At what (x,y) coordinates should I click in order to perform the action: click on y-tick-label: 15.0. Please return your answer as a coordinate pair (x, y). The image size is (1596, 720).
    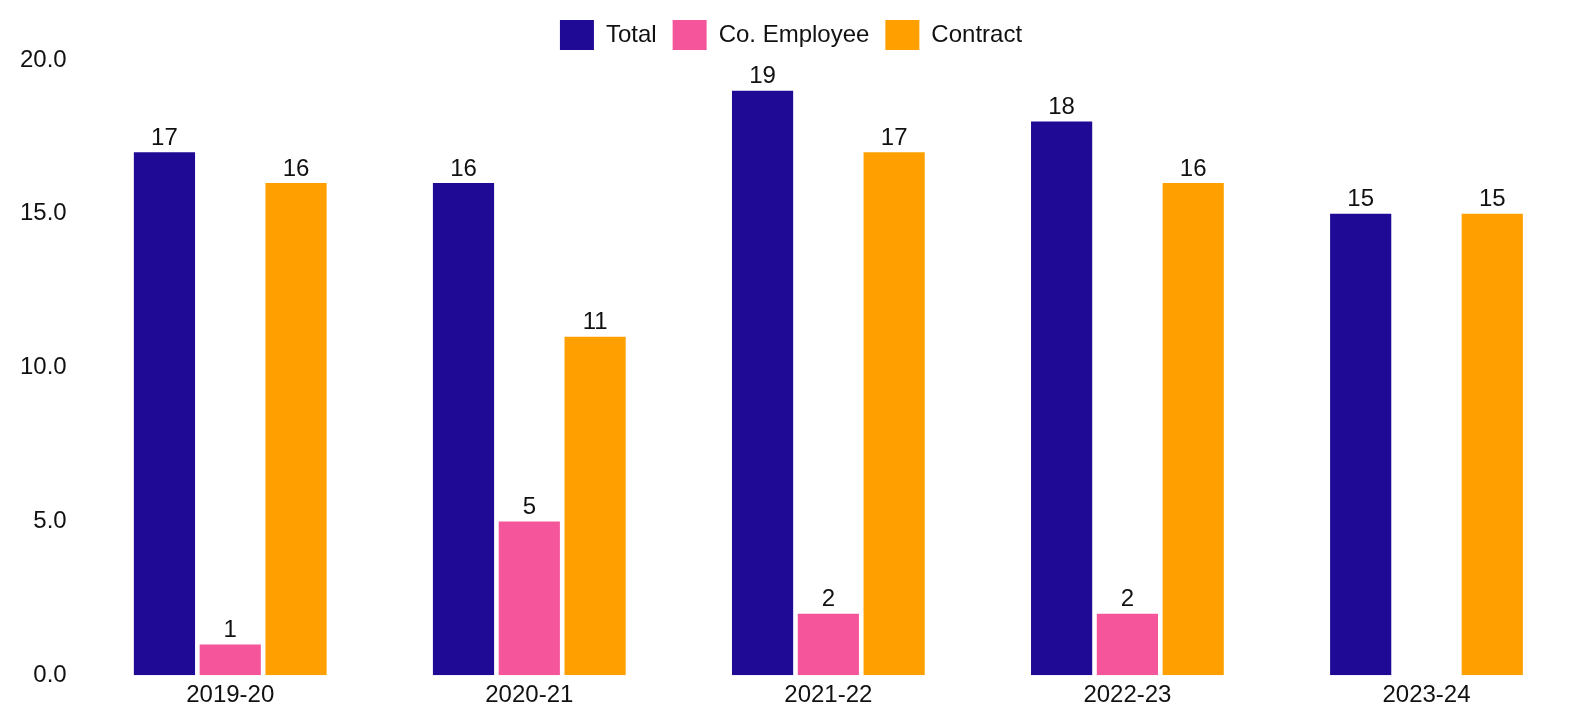
    Looking at the image, I should click on (43, 212).